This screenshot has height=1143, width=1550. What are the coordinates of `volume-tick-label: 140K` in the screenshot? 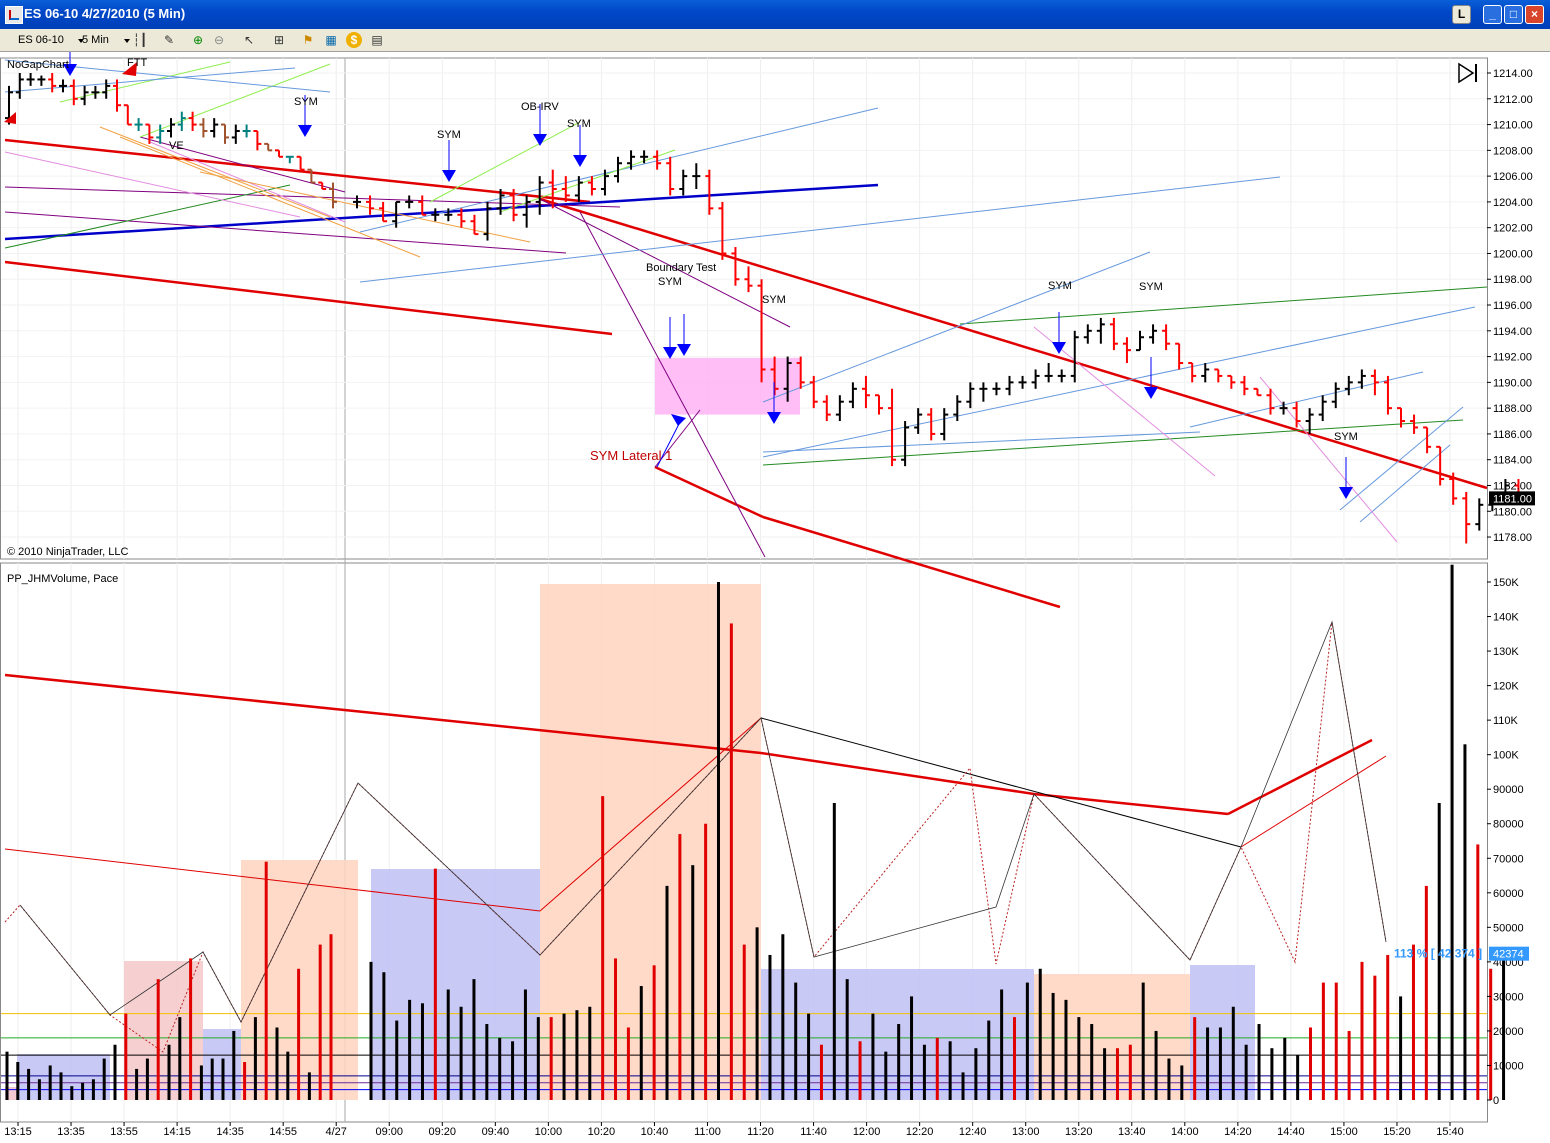 It's located at (1506, 618).